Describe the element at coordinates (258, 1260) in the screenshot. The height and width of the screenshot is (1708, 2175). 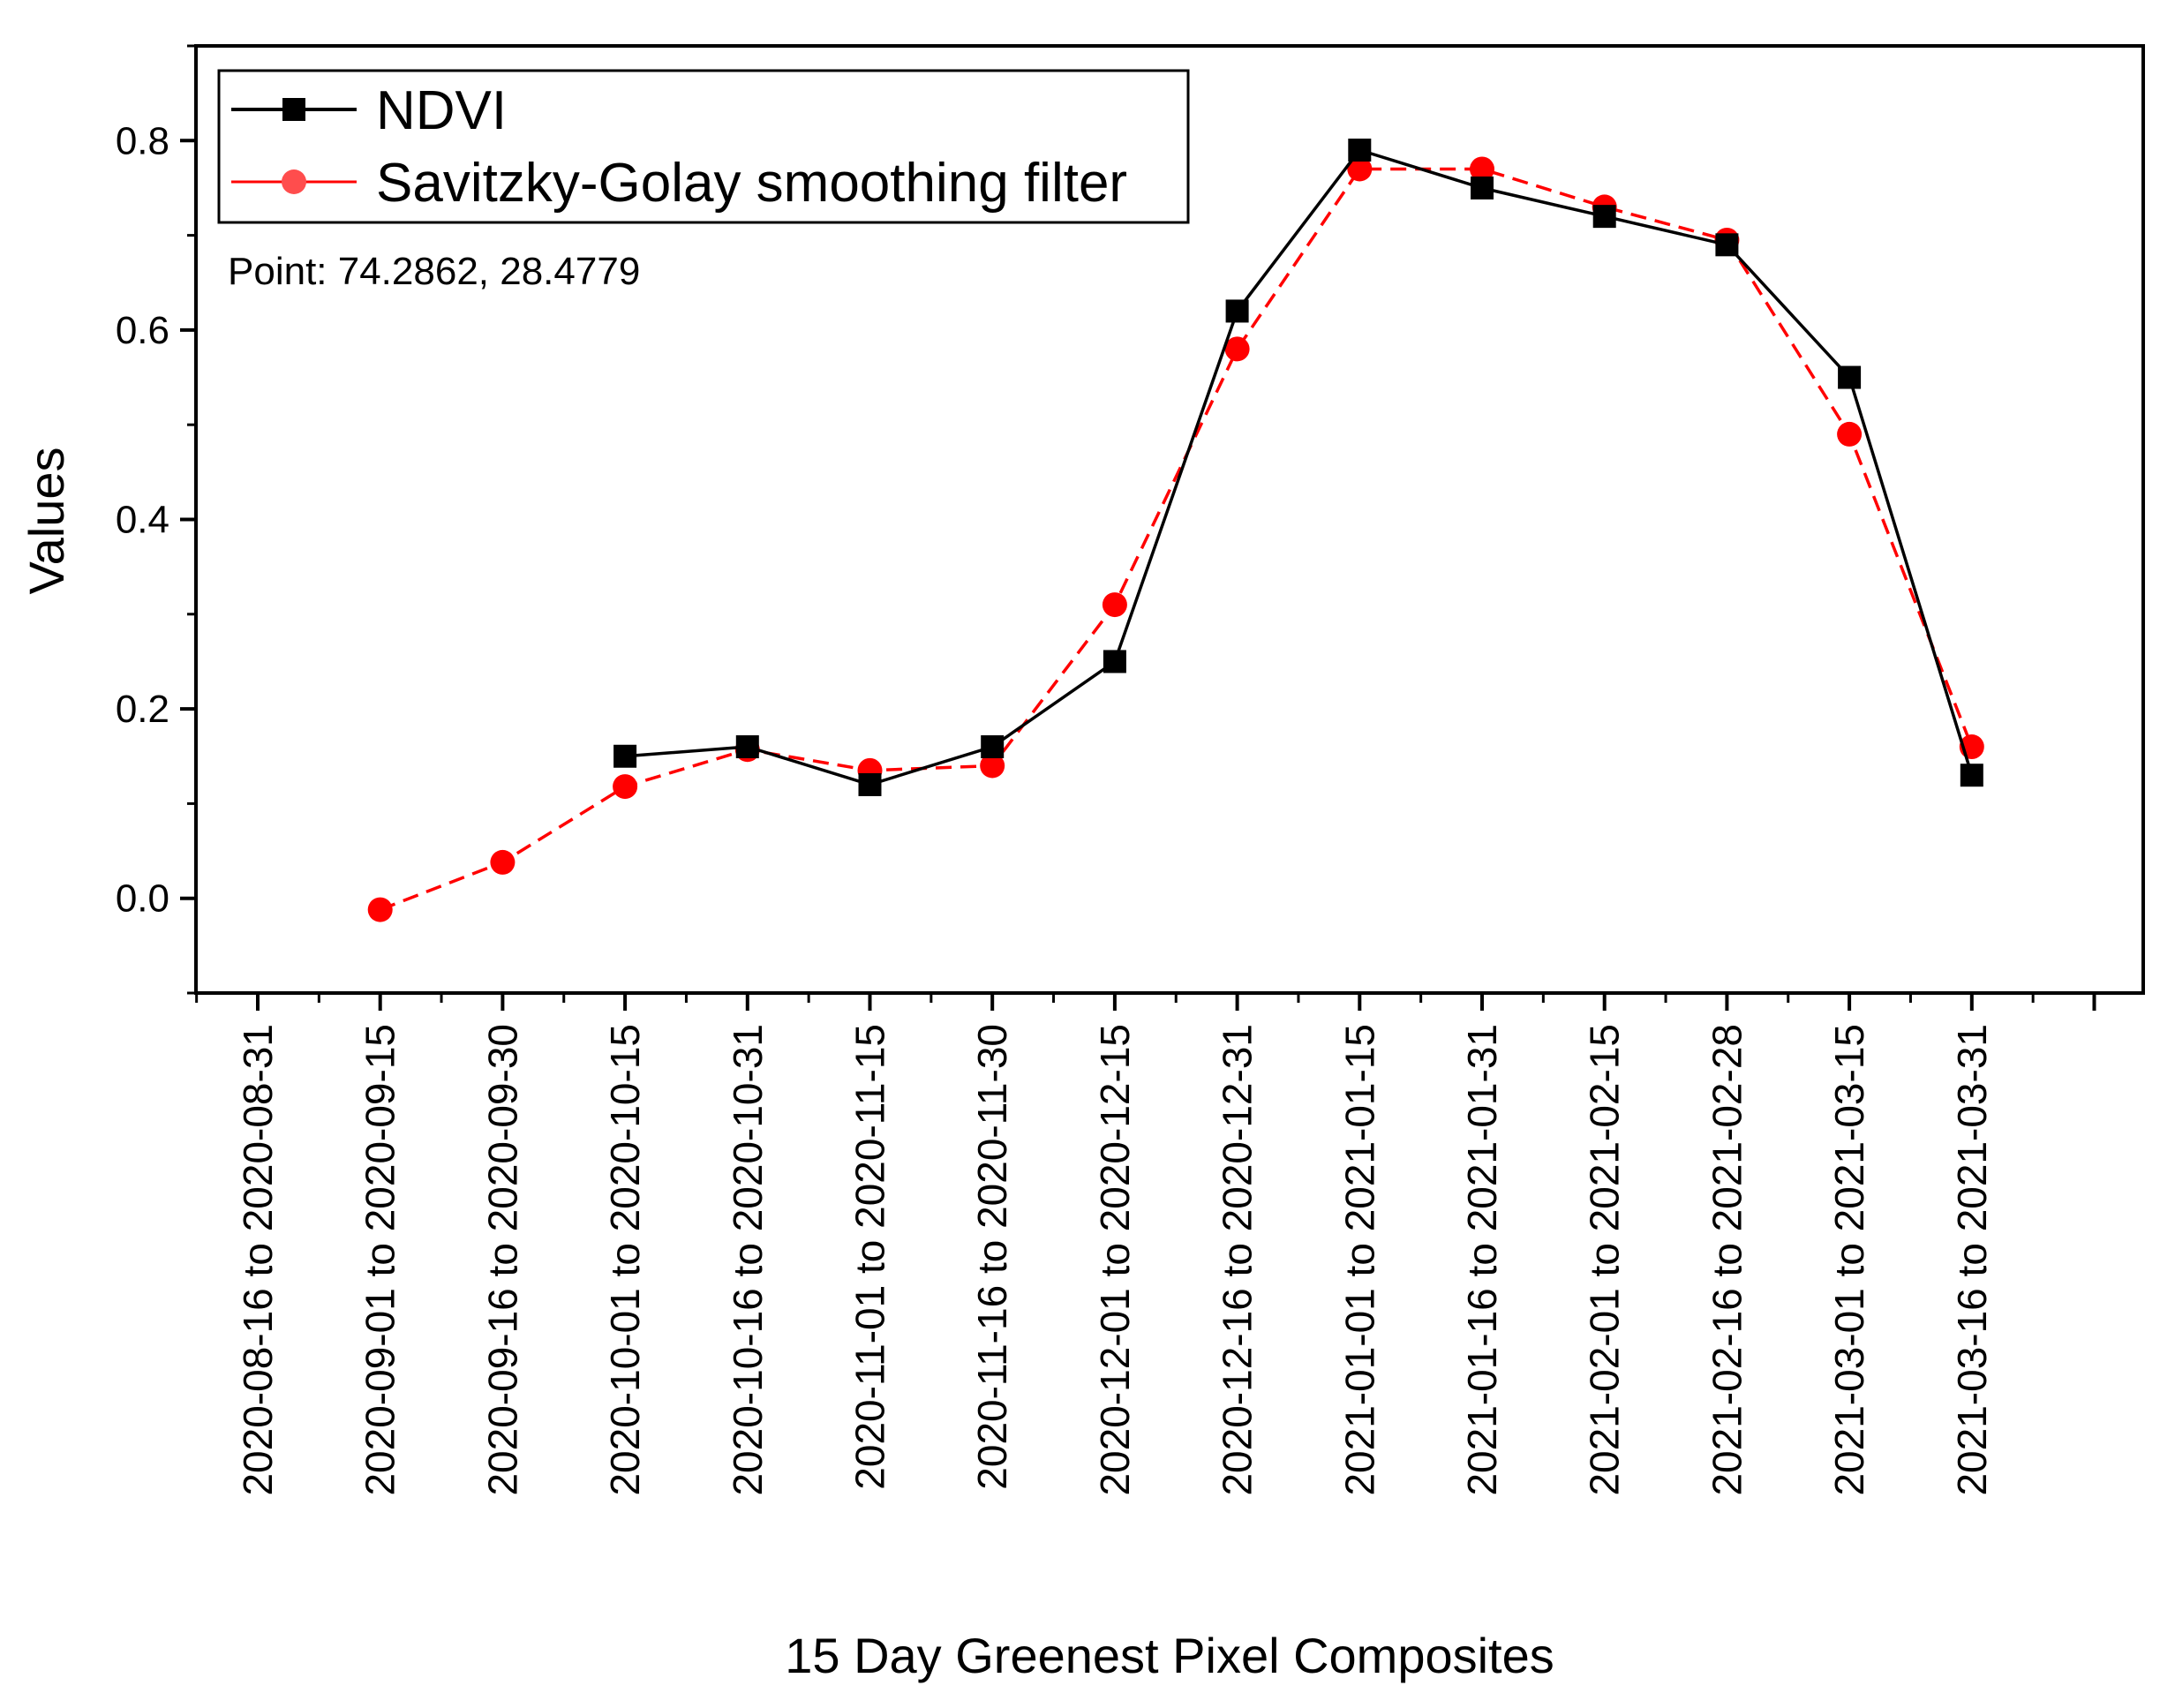
I see `x-tick-label: 2020-08-16 to 2020-08-31` at that location.